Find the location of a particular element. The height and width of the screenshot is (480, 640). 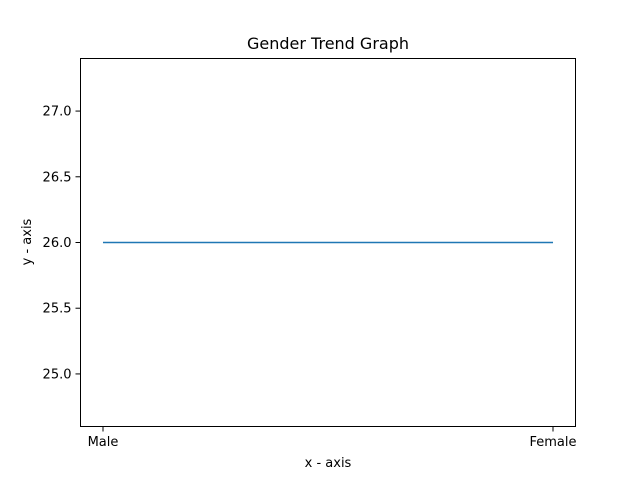

y-tick-label-0: 25.0 is located at coordinates (57, 374).